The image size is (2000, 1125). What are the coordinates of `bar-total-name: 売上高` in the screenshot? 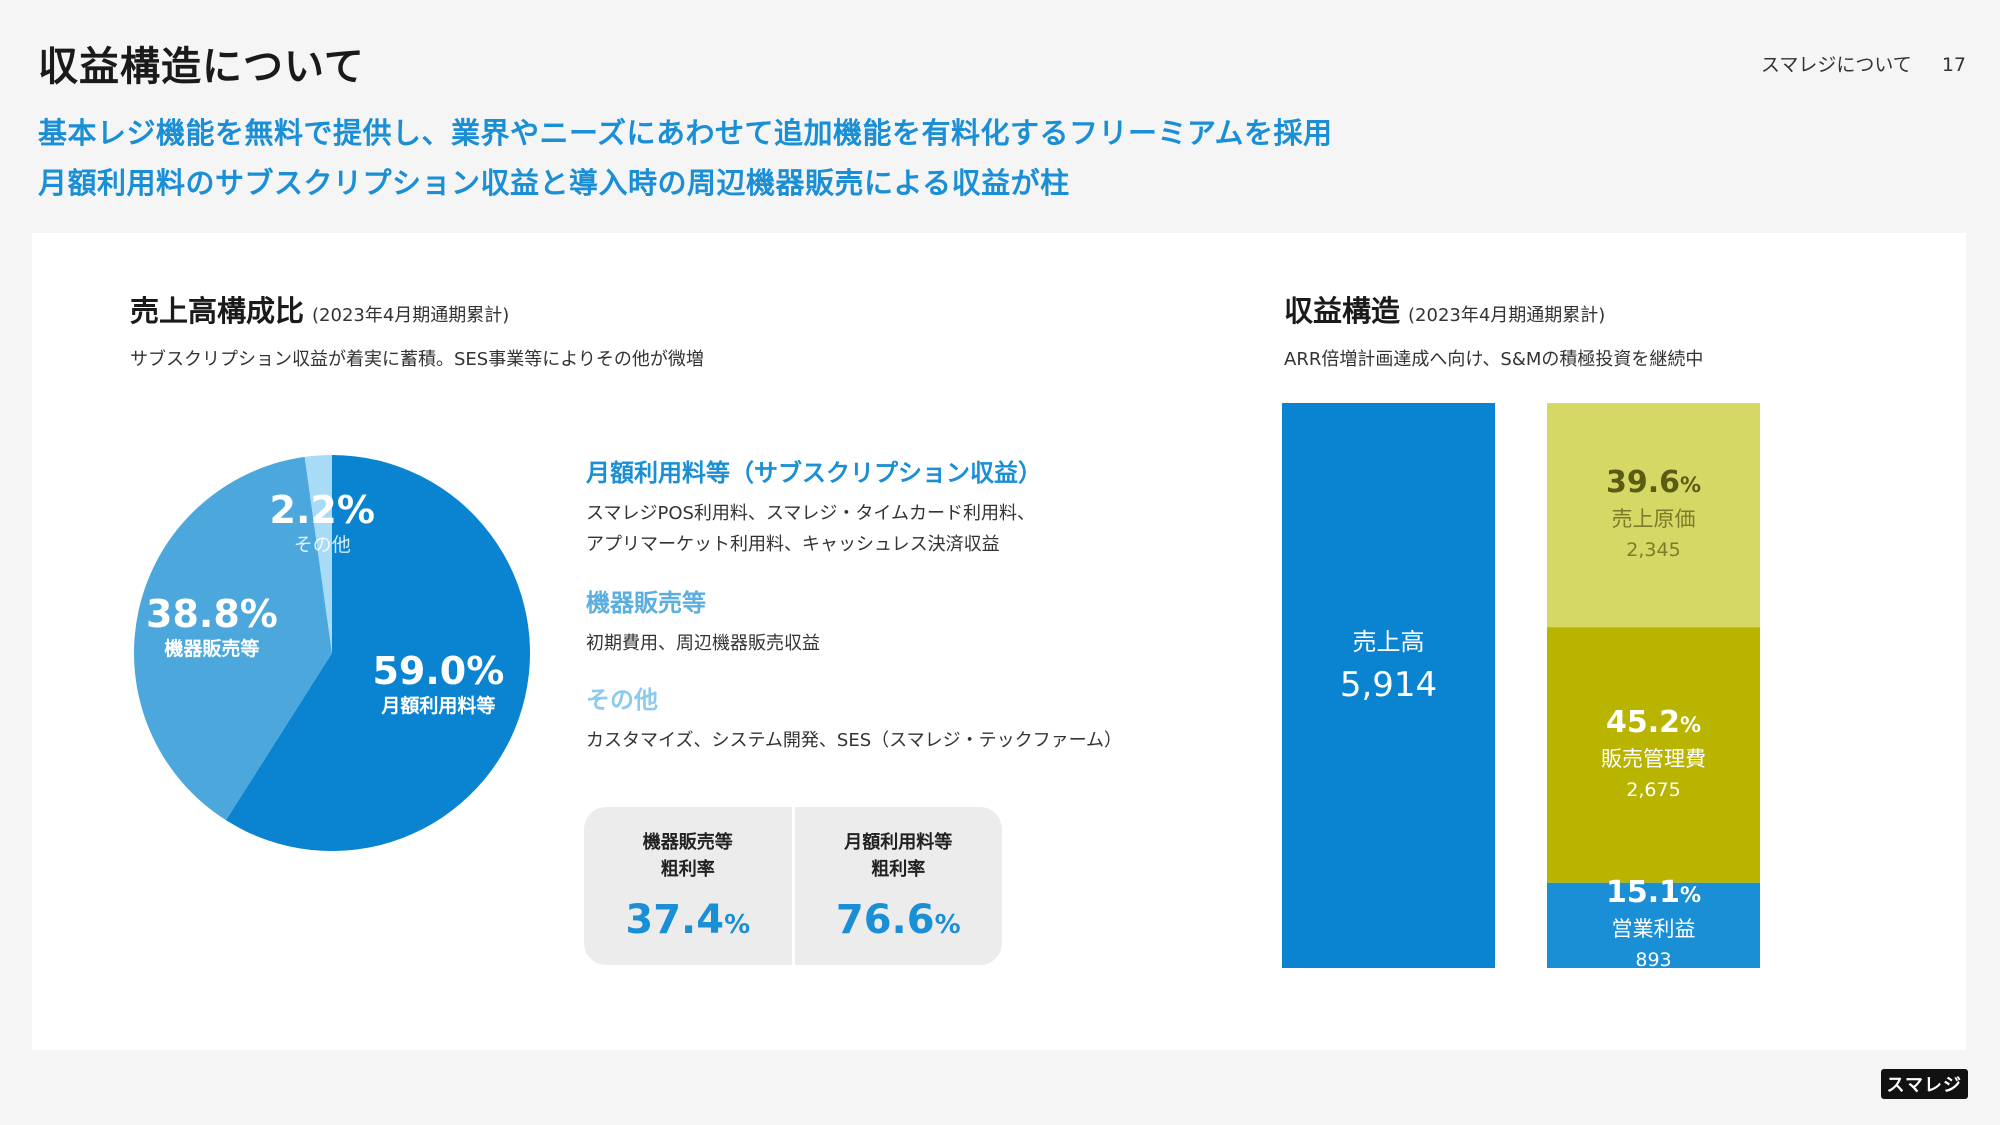 It's located at (1388, 642).